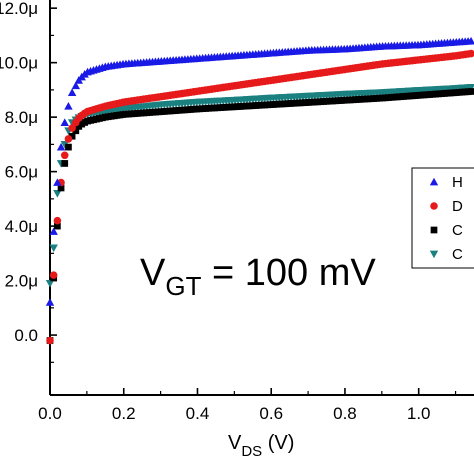  I want to click on x-tick-label: 0.4, so click(198, 413).